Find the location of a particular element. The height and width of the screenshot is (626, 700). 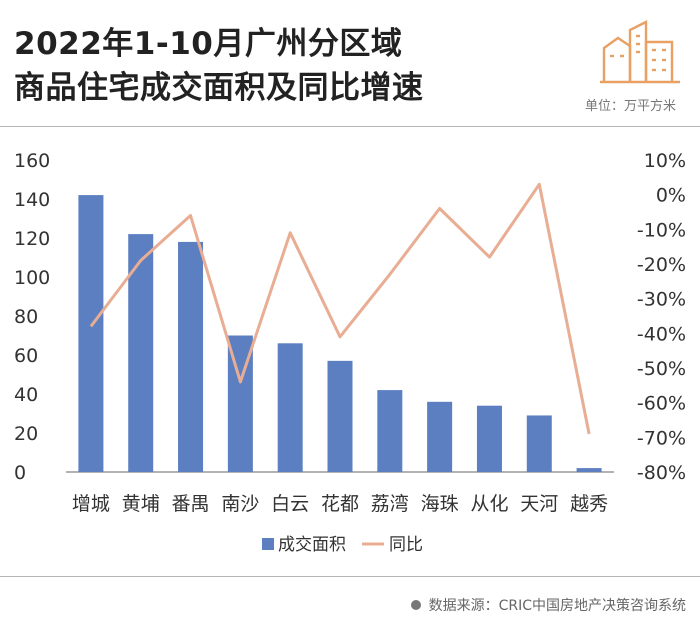

y-right-tick-label: -60% is located at coordinates (661, 404).